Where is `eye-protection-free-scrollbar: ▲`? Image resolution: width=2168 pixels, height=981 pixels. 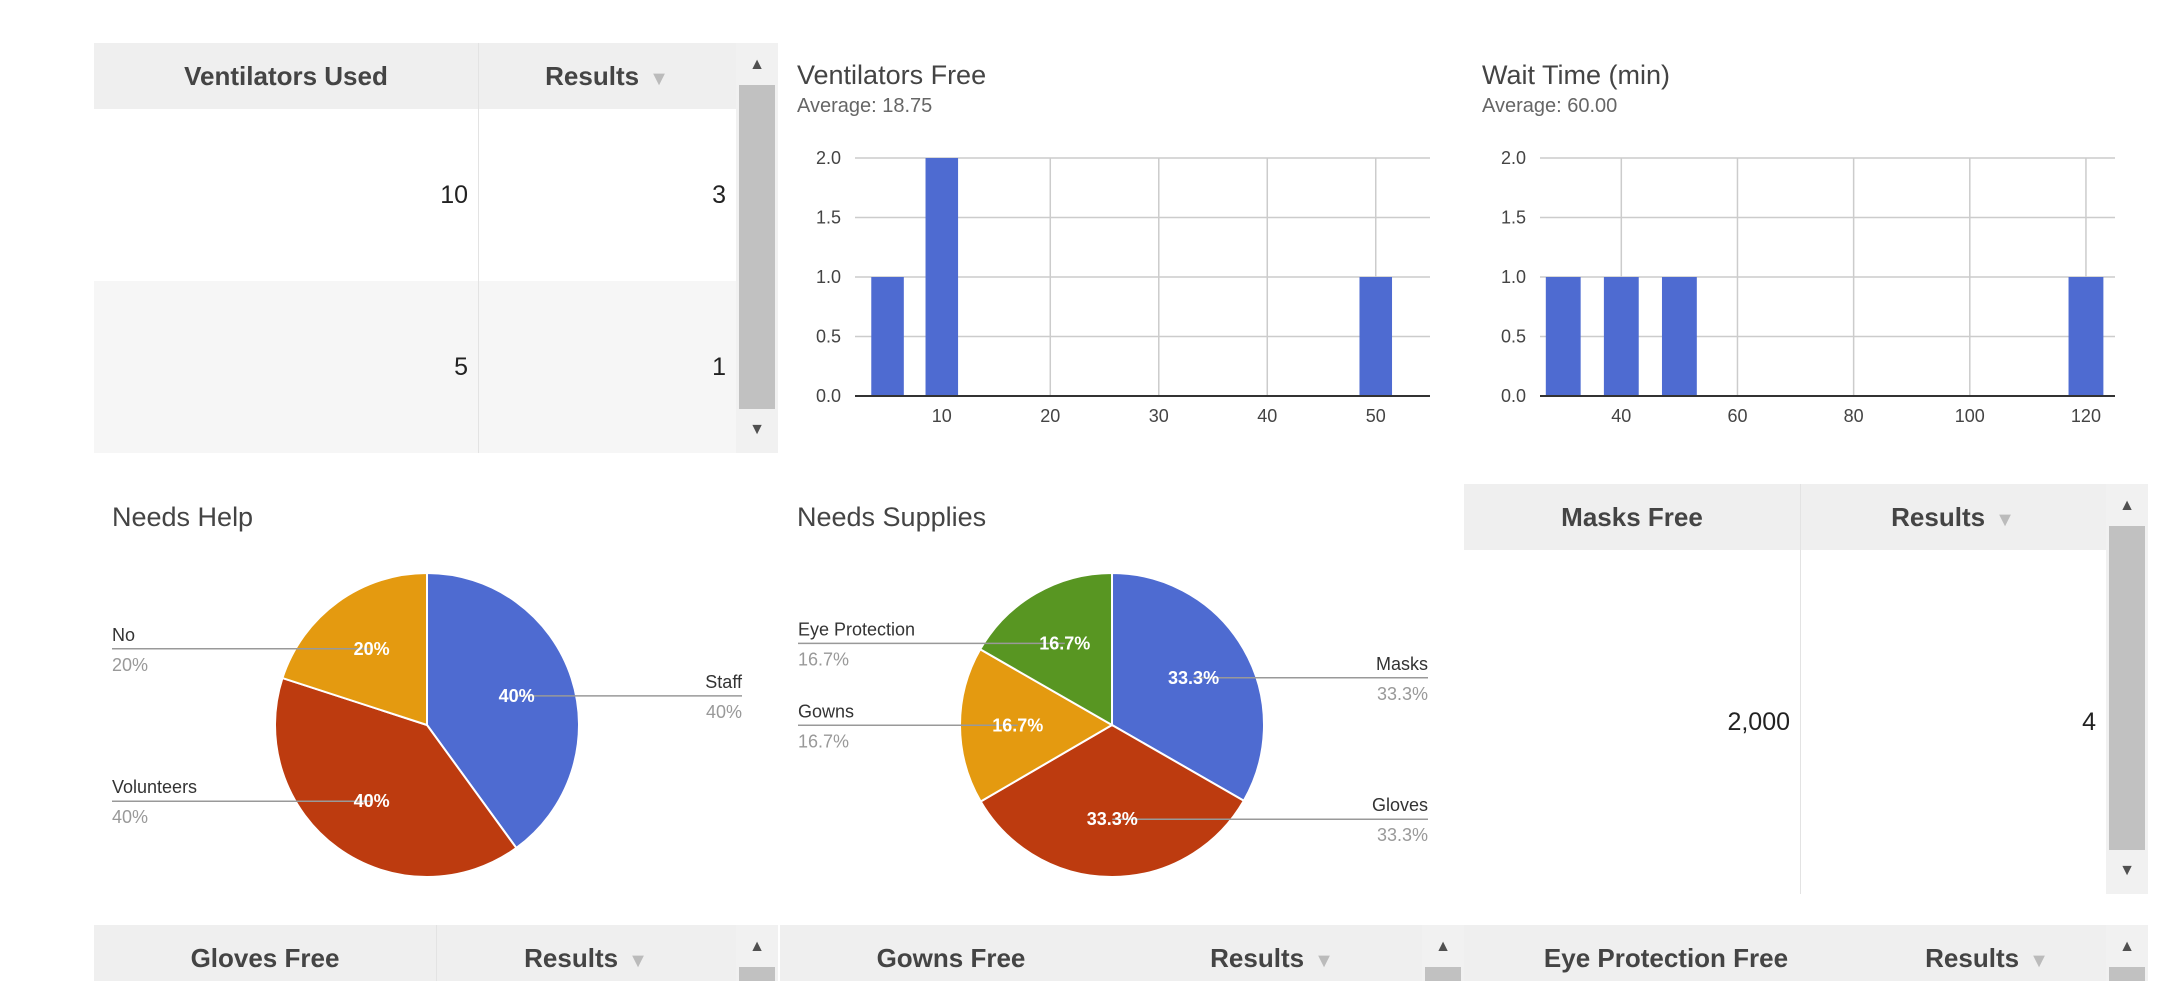 eye-protection-free-scrollbar: ▲ is located at coordinates (2127, 953).